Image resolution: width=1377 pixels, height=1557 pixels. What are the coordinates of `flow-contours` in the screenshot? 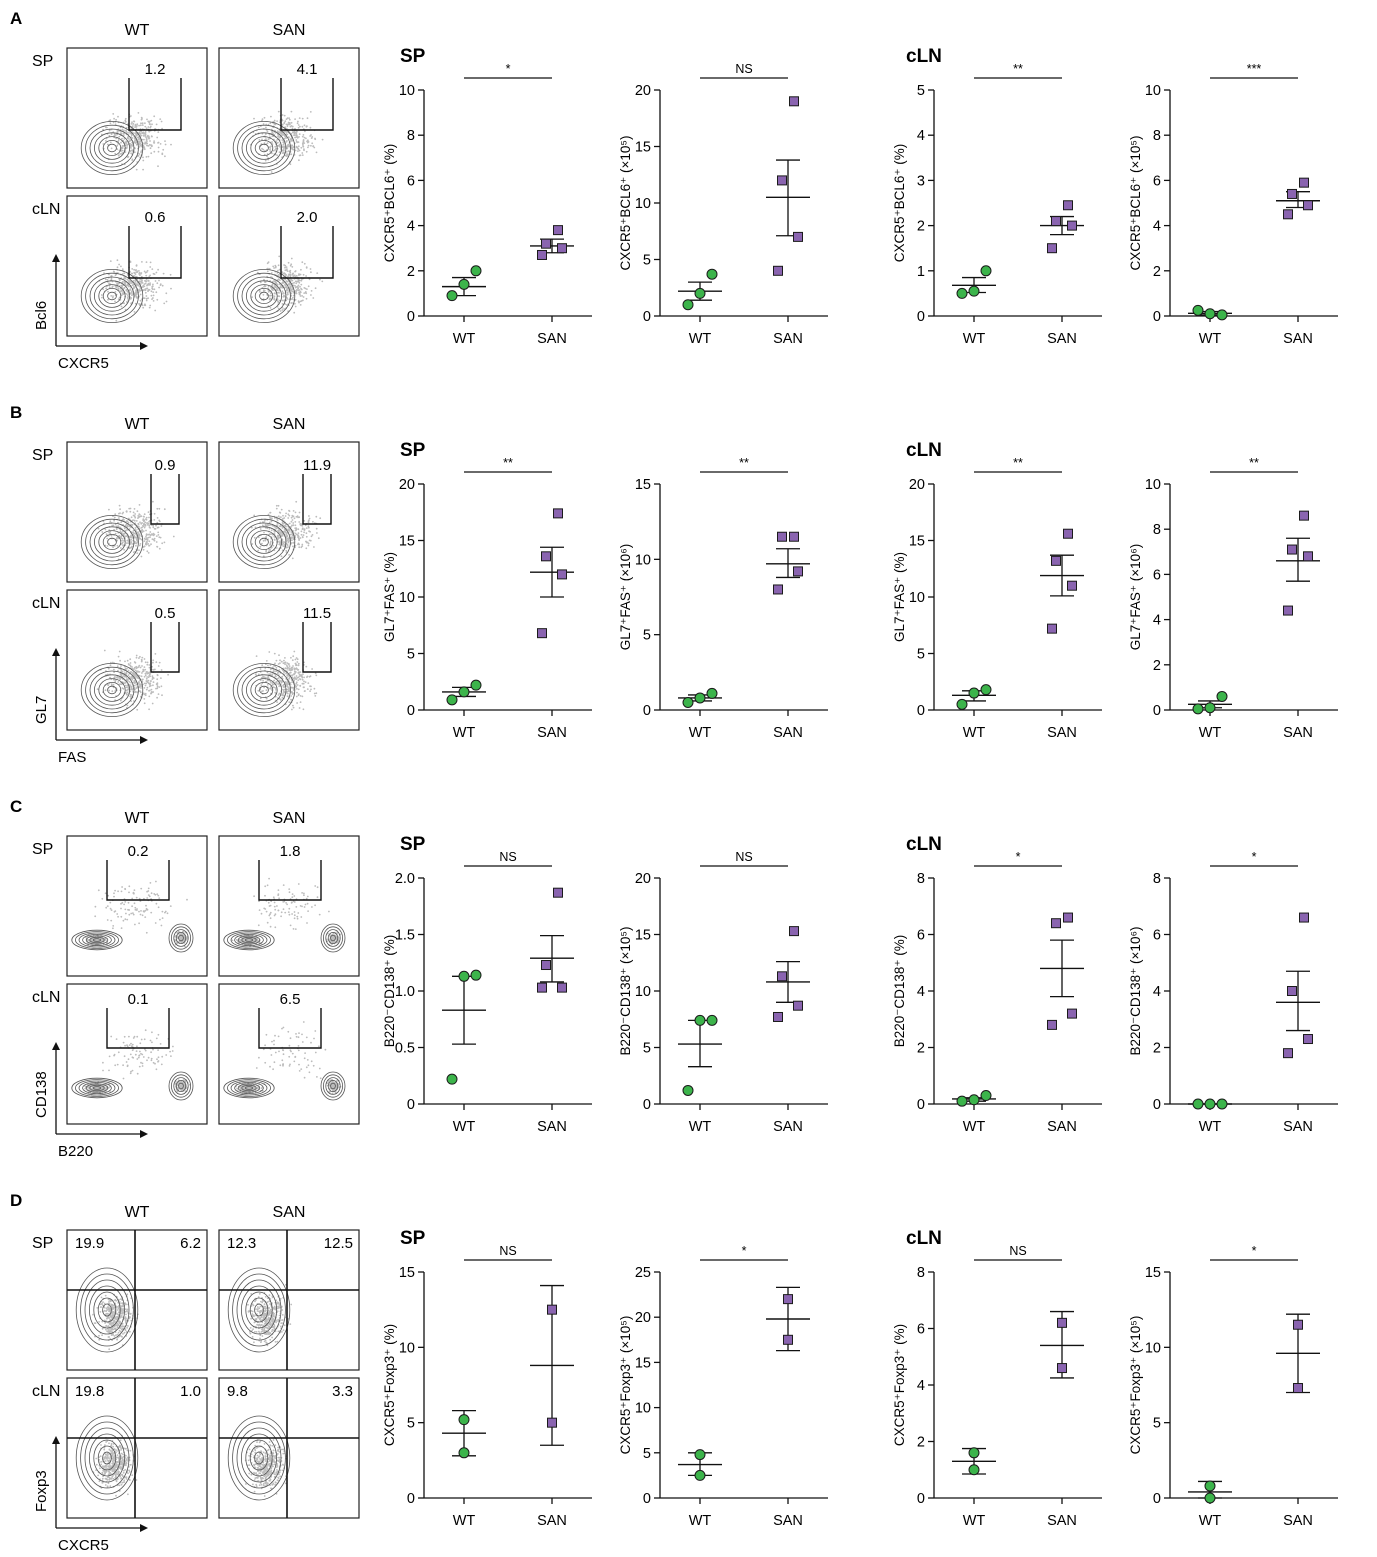 It's located at (112, 295).